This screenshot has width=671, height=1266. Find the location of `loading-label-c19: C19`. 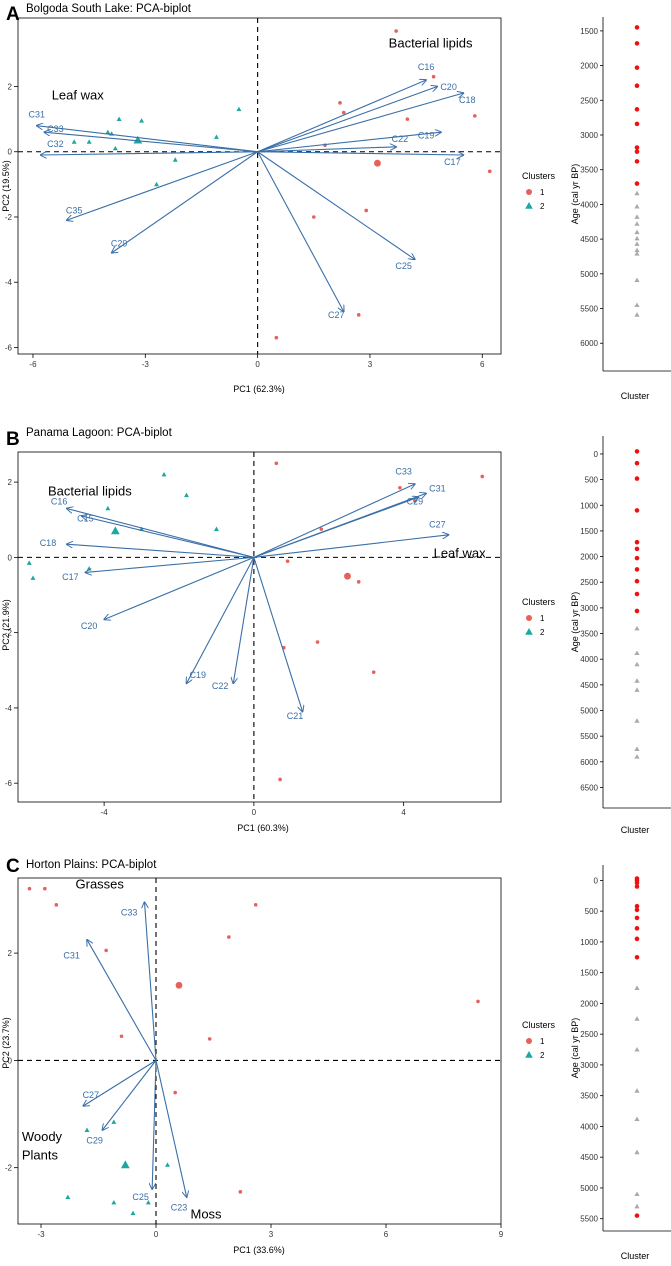

loading-label-c19: C19 is located at coordinates (197, 675).